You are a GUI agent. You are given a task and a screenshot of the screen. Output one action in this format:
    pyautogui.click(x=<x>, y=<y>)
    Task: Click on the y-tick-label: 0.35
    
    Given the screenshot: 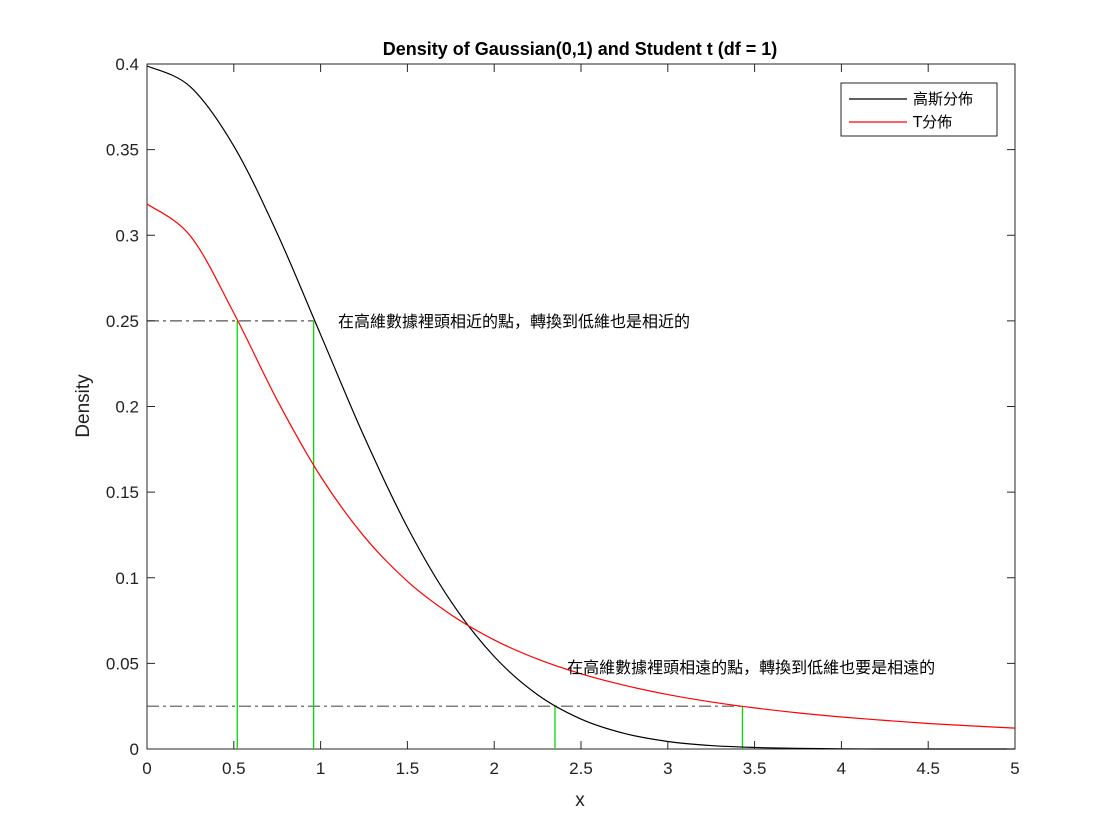 What is the action you would take?
    pyautogui.click(x=122, y=150)
    